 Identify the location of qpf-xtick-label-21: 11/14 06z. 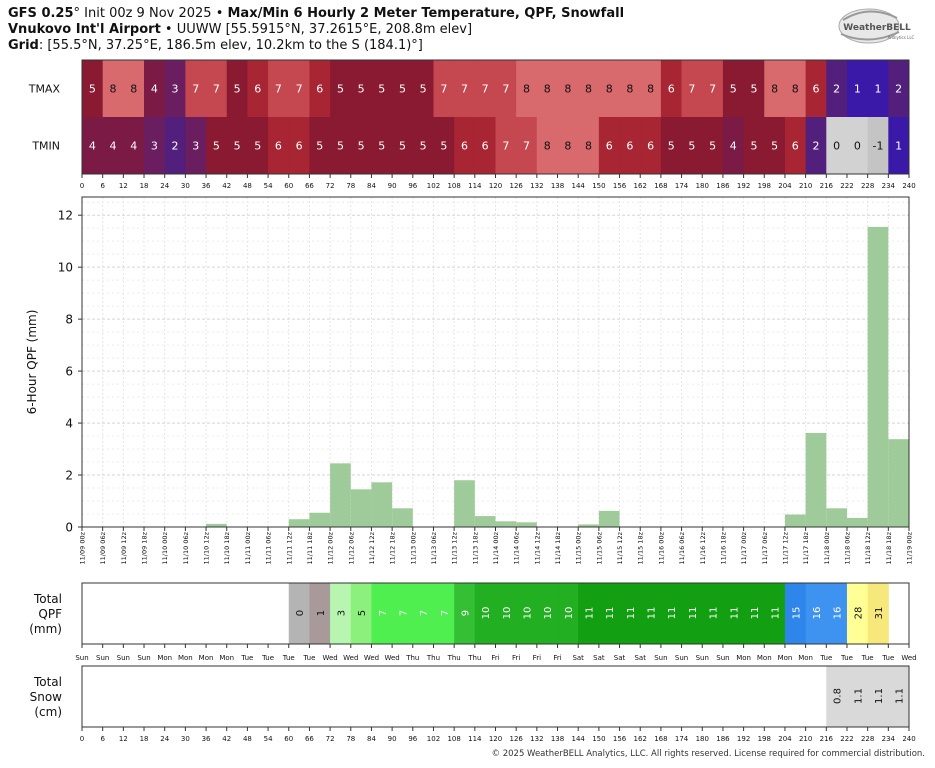
(517, 547).